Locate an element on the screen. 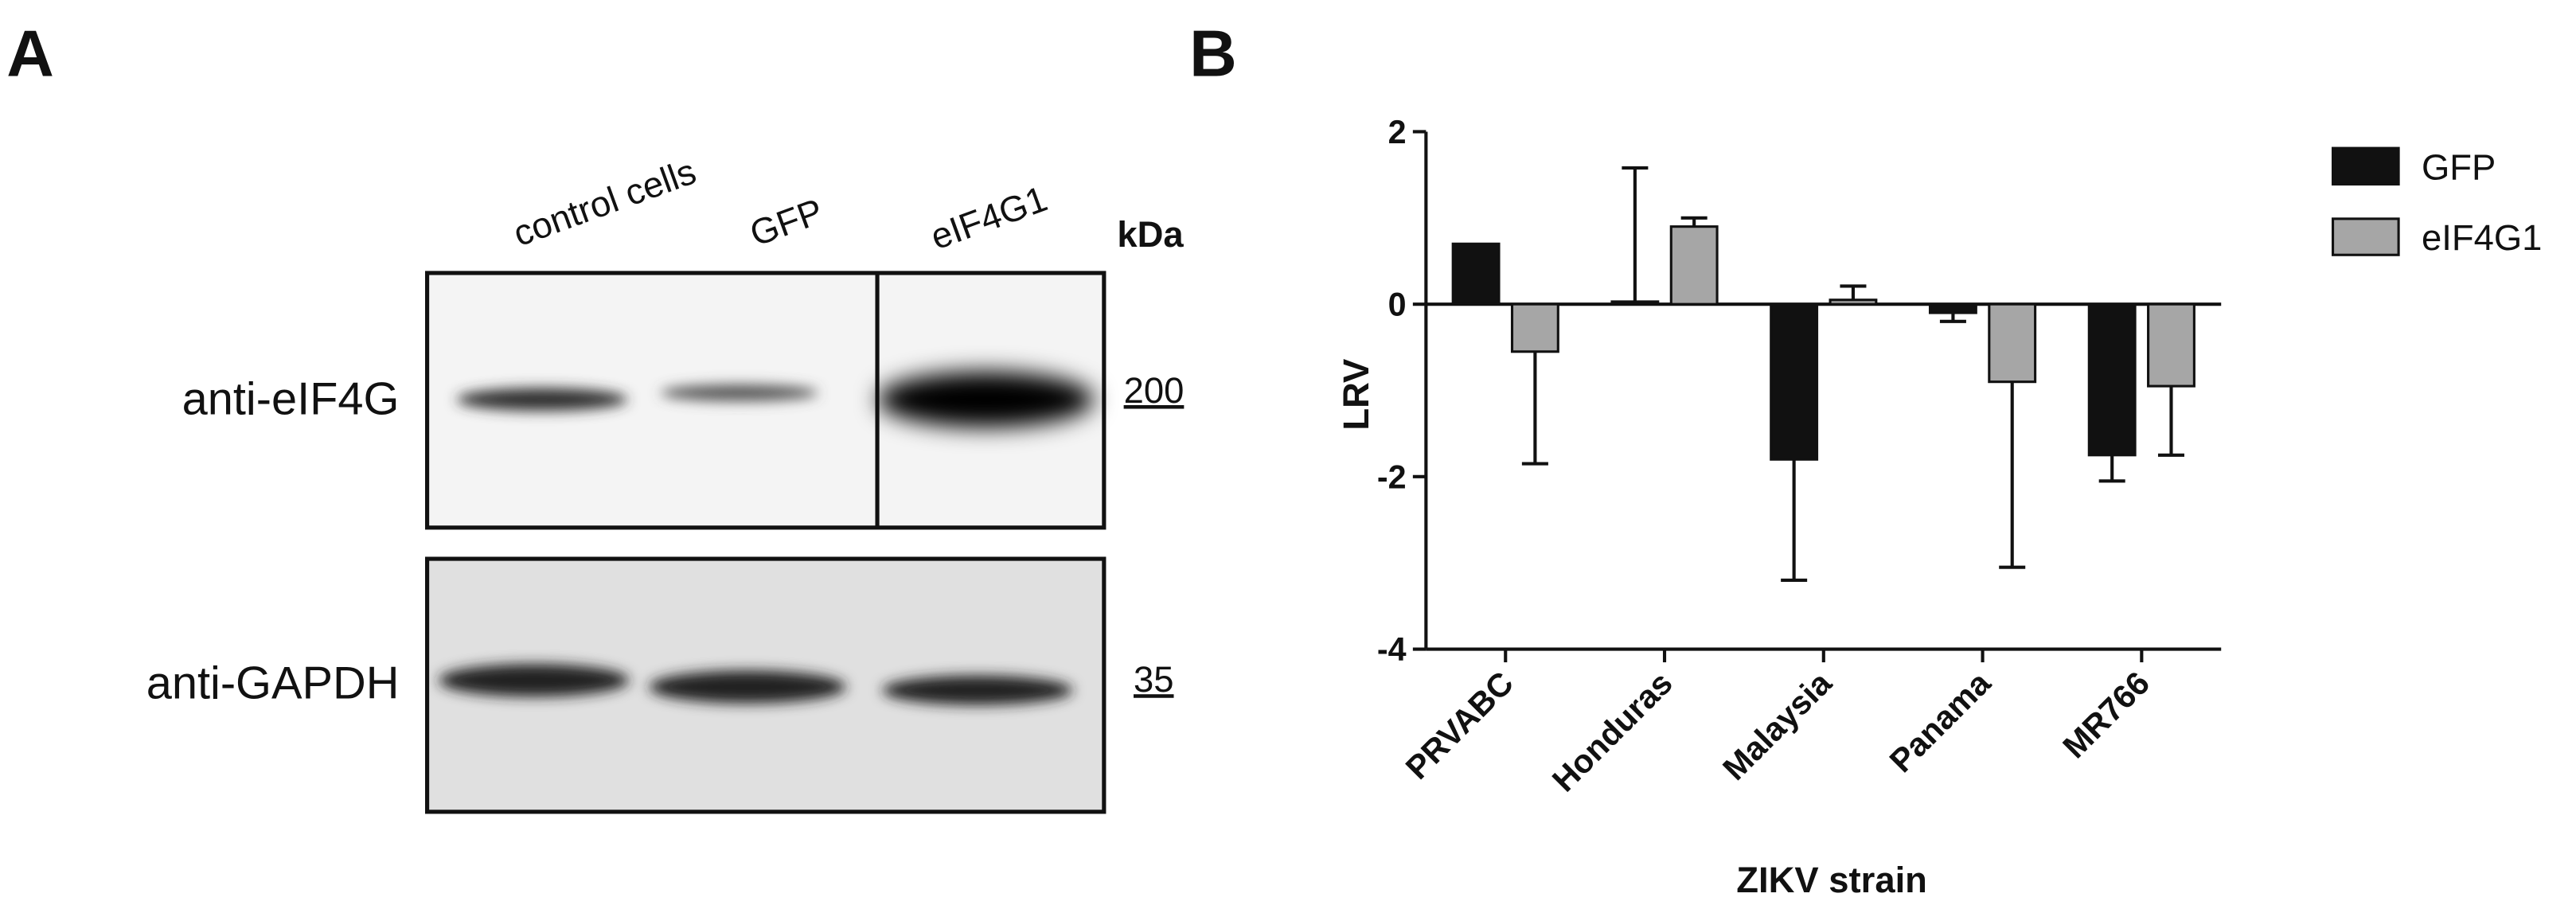  blot-top is located at coordinates (766, 400).